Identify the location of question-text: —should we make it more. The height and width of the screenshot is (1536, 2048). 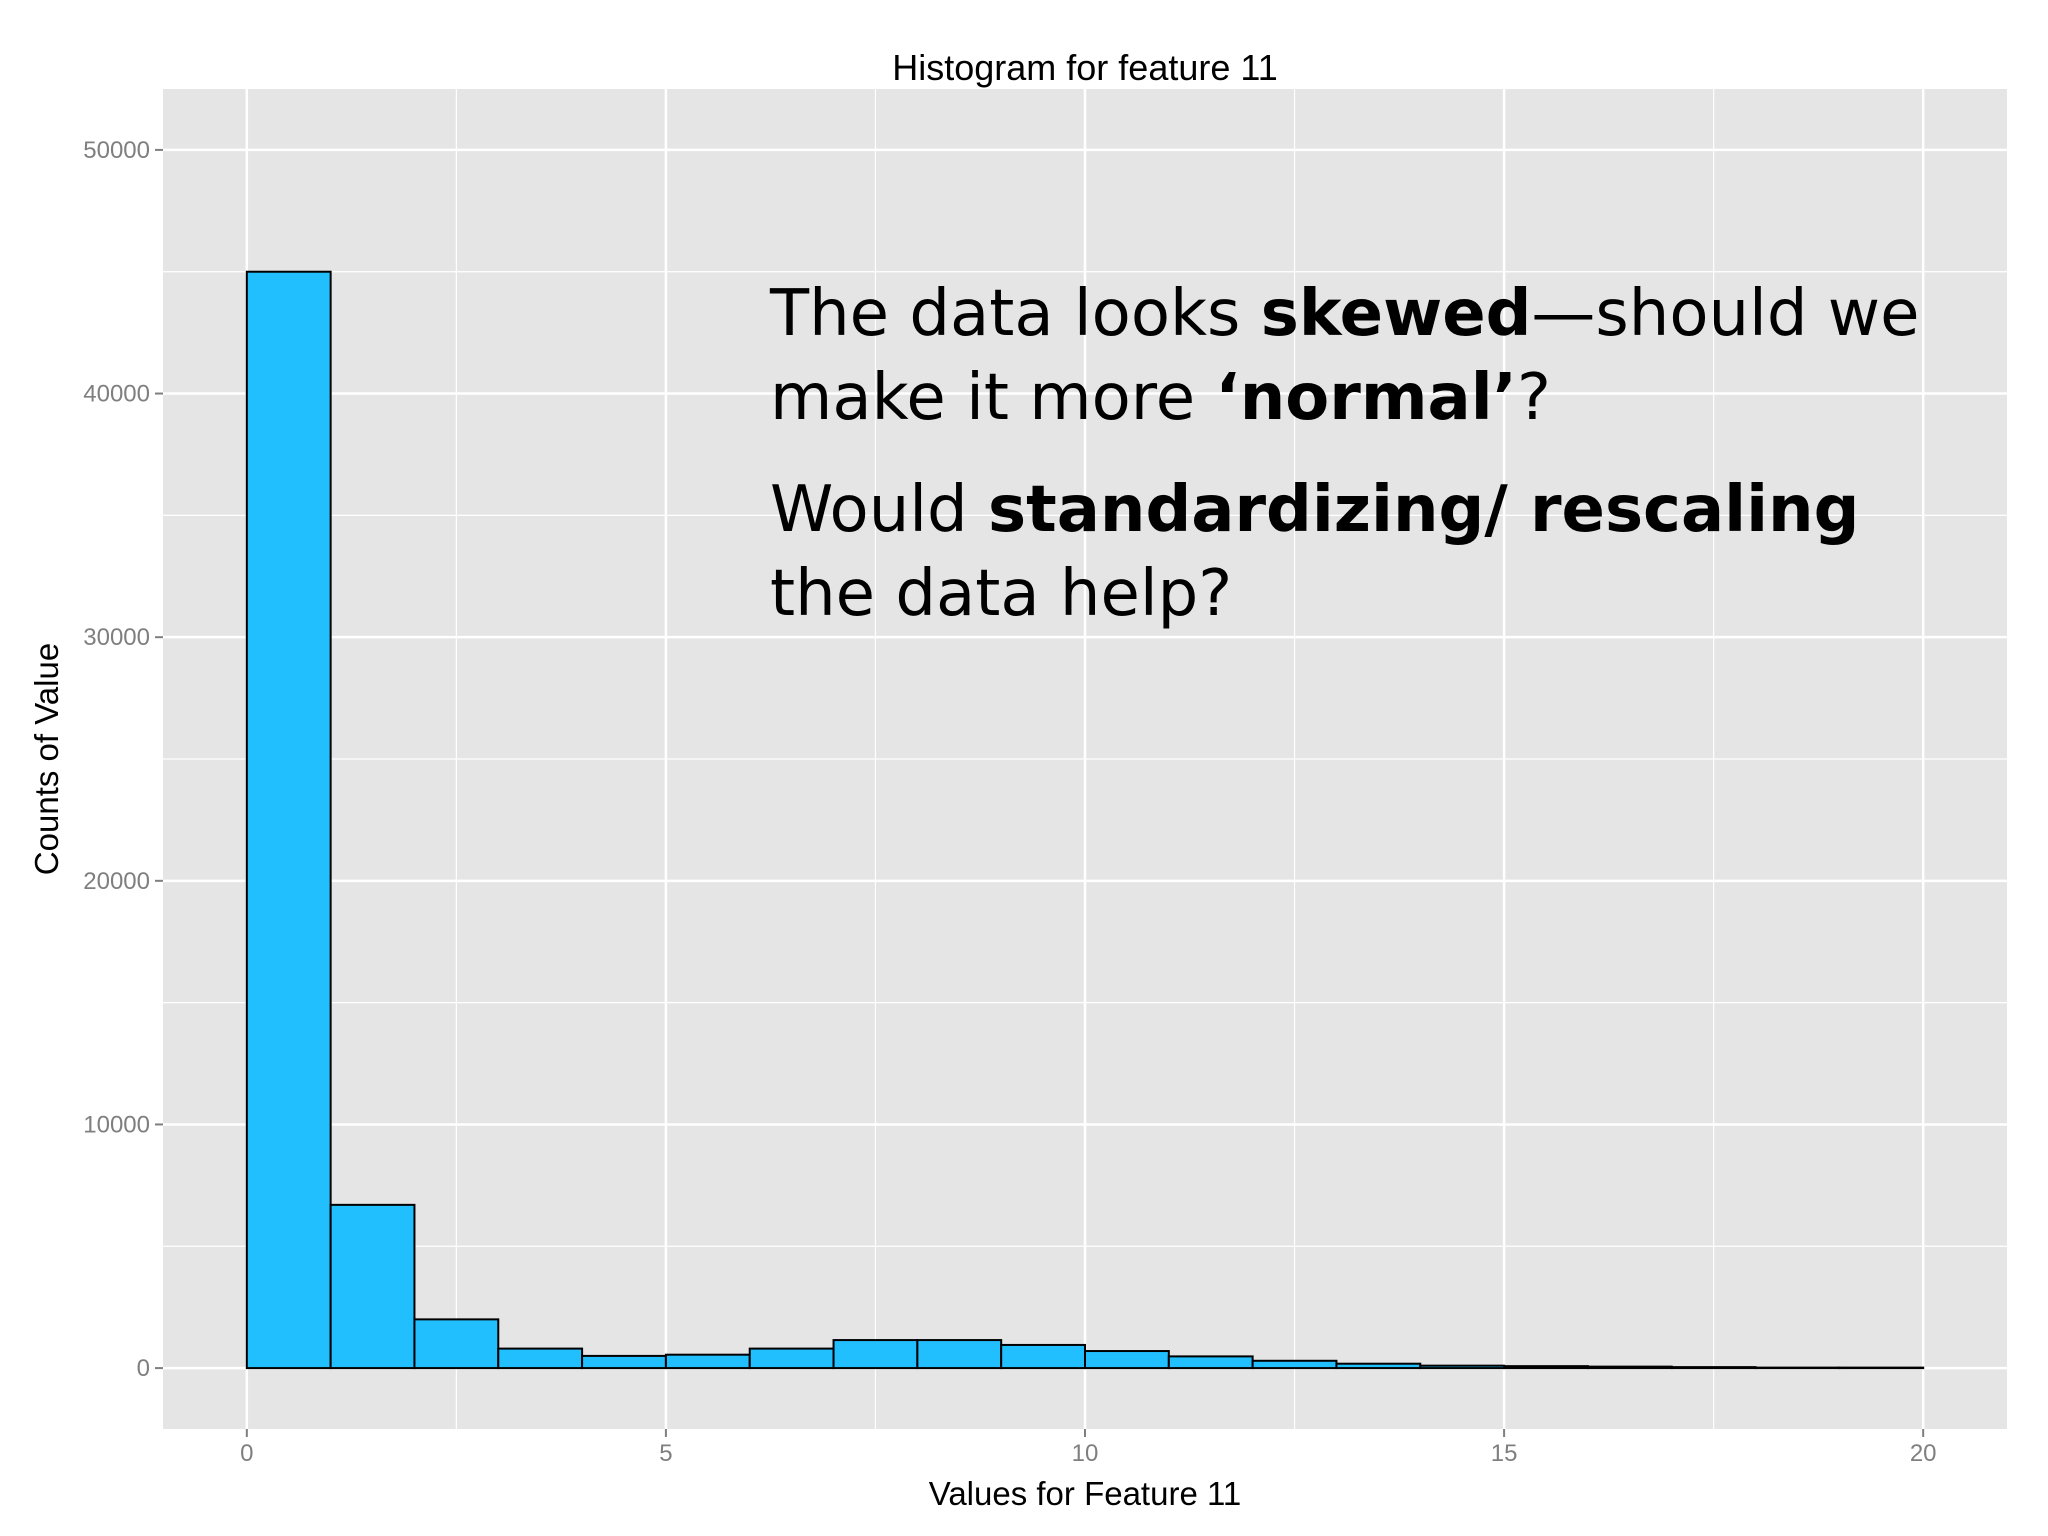
(1345, 356).